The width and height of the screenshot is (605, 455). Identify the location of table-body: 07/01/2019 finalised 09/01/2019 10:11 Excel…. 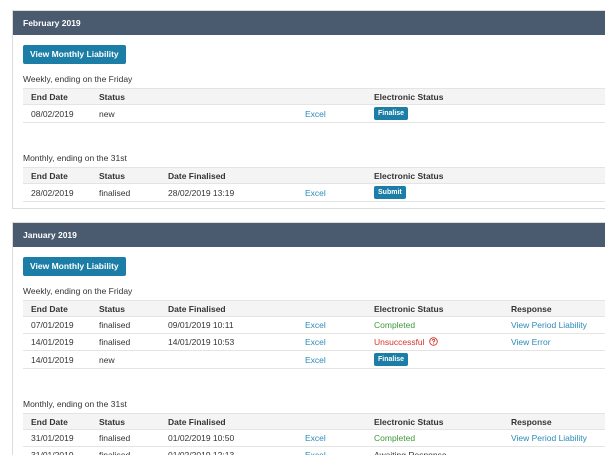
(314, 342).